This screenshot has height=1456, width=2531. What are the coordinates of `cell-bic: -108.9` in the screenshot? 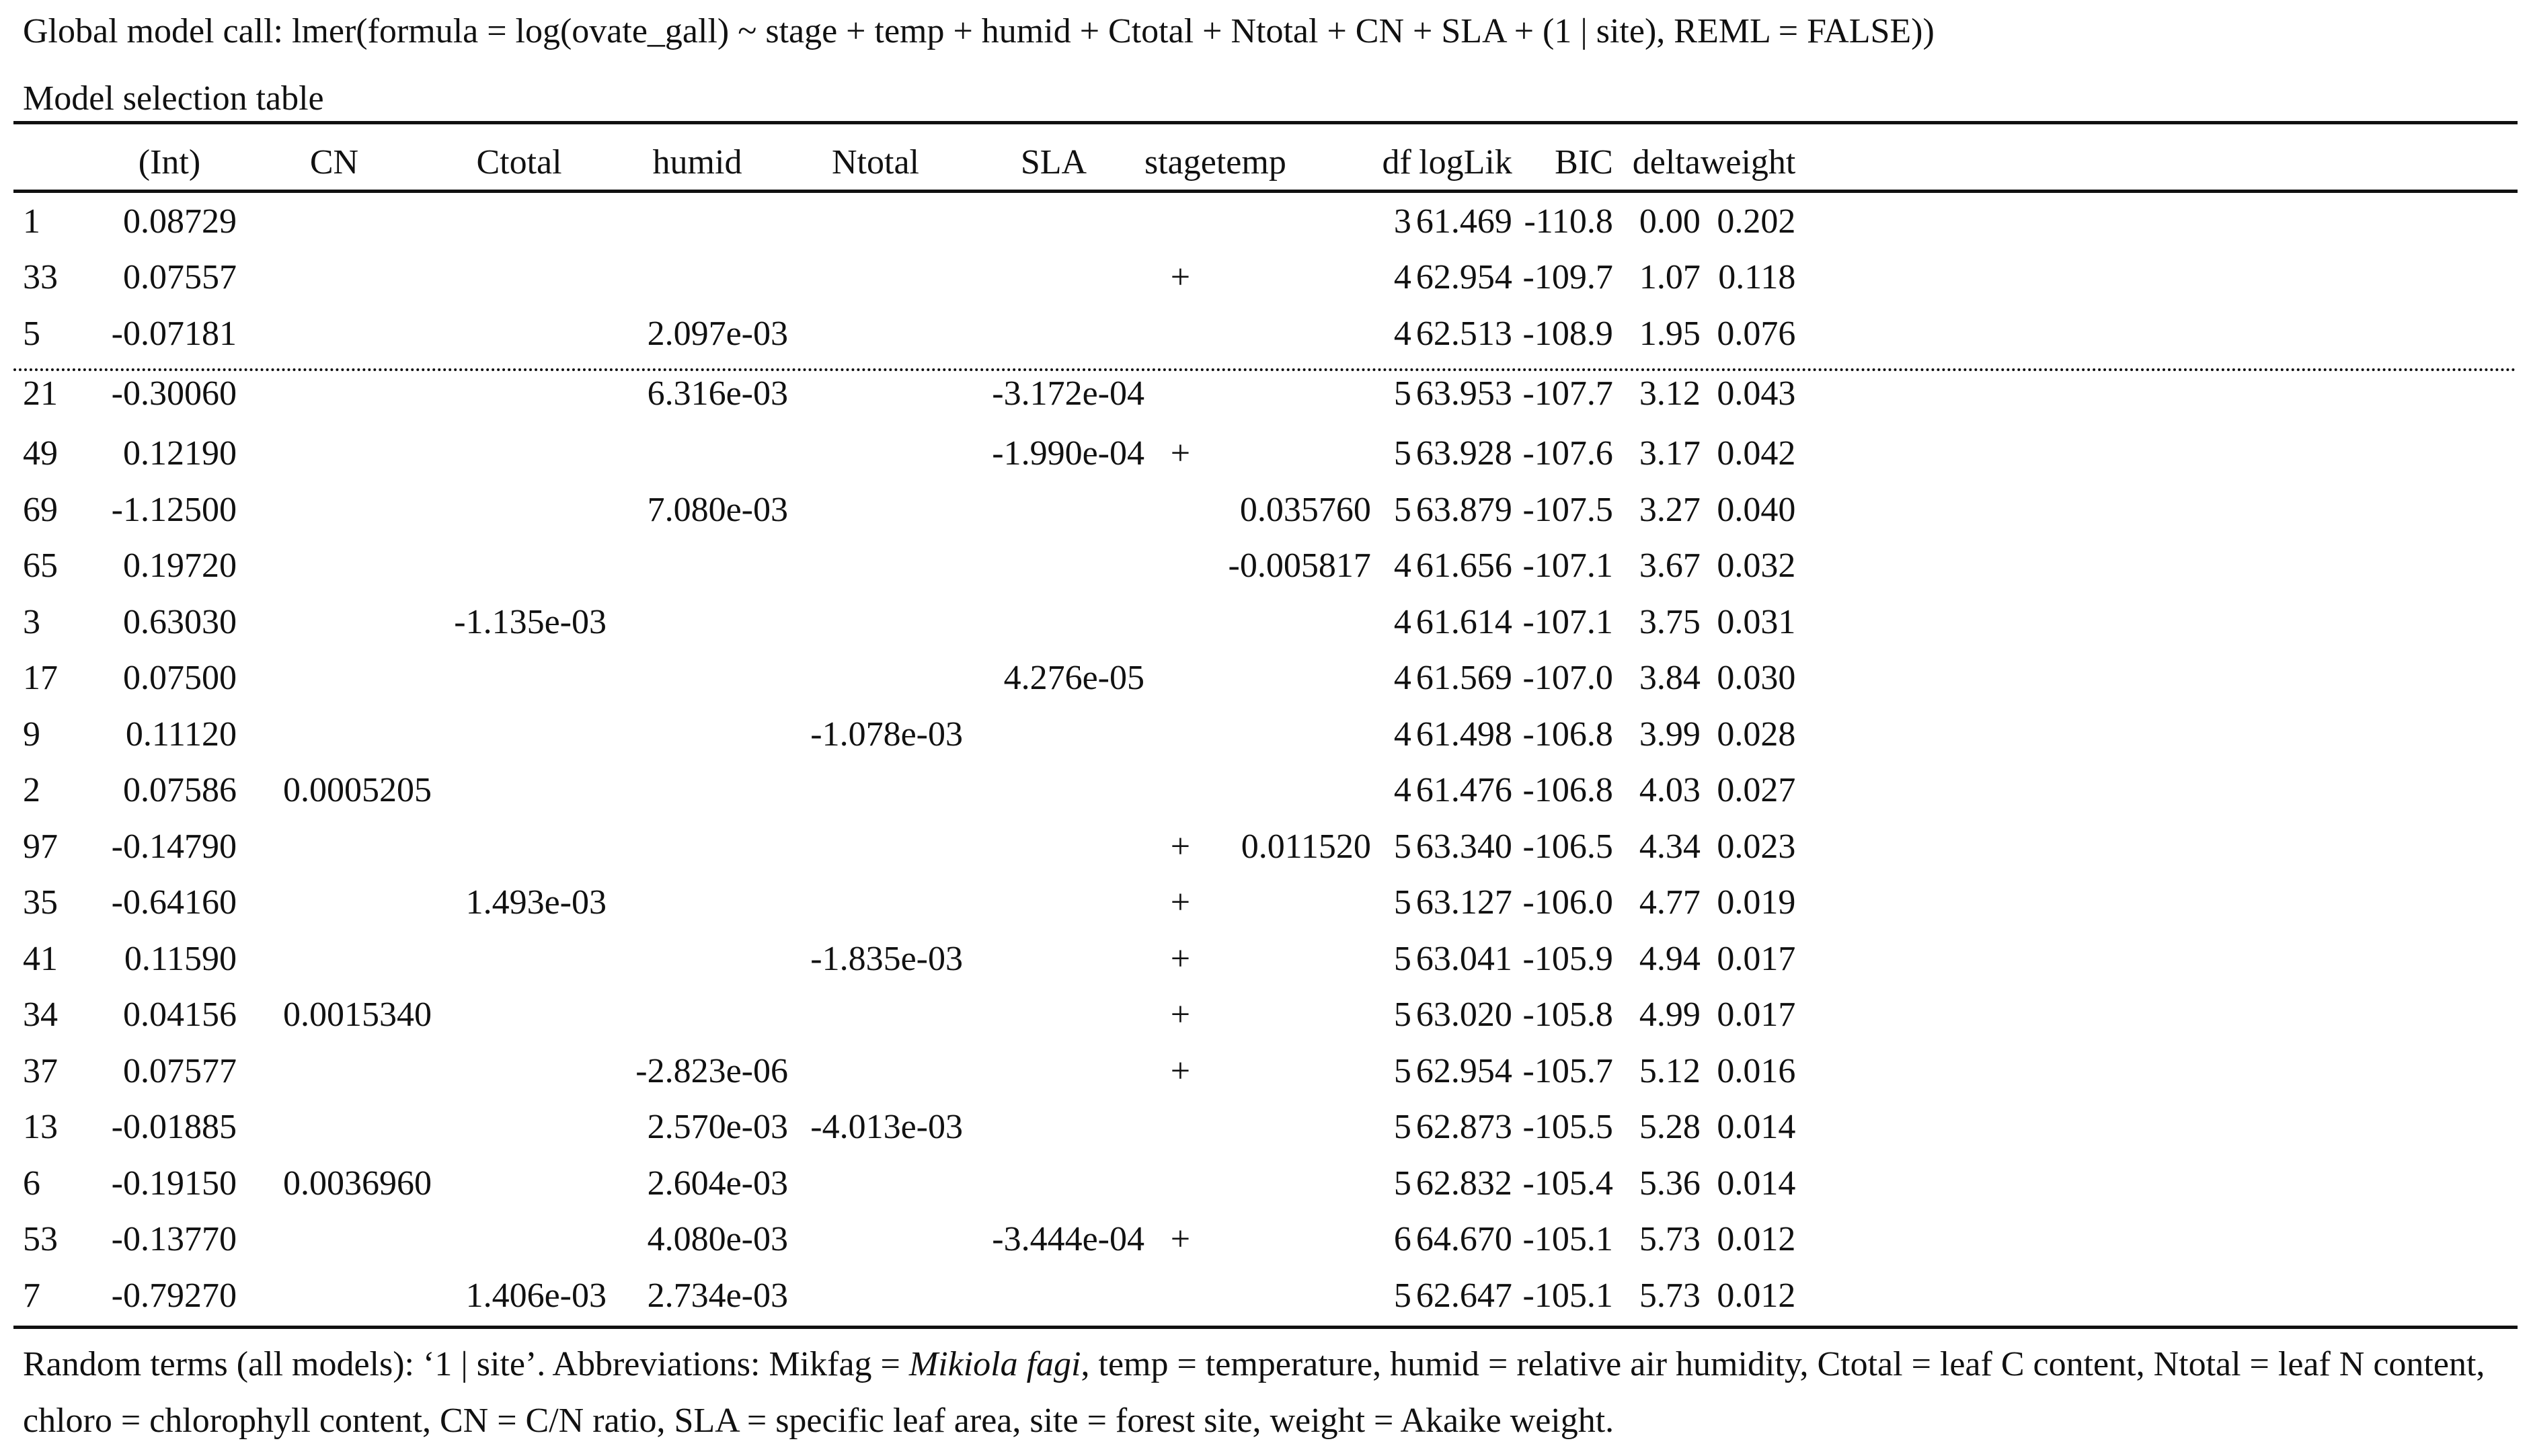 It's located at (1567, 334).